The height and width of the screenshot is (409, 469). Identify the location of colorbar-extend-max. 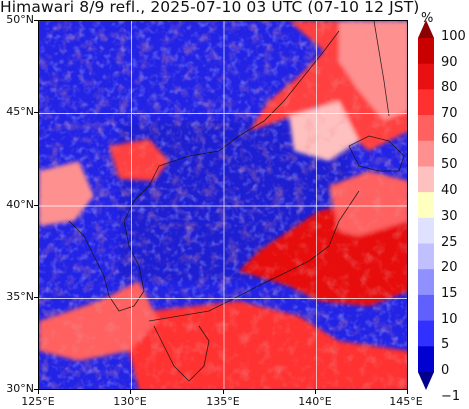
(426, 29).